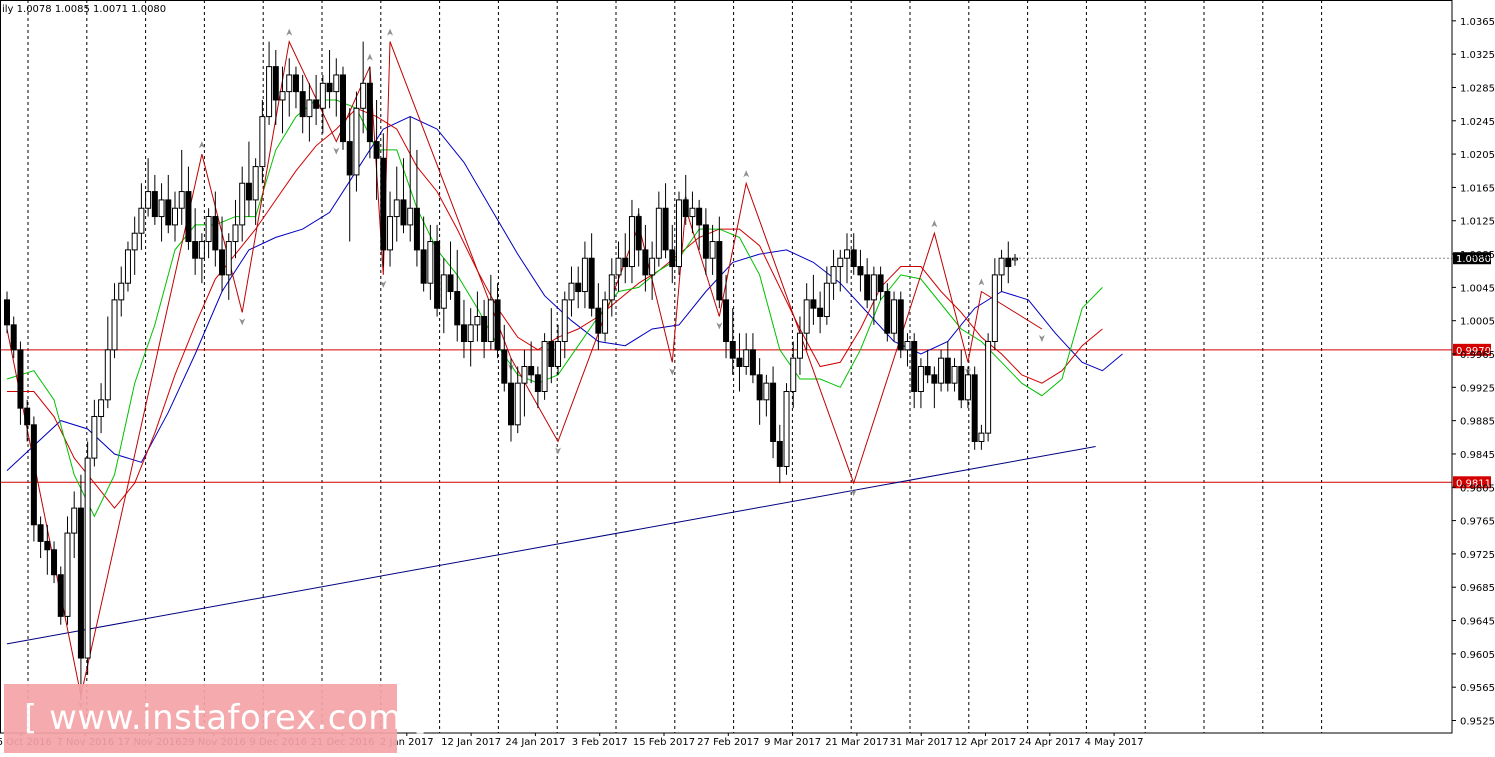 This screenshot has height=757, width=1495. What do you see at coordinates (1477, 455) in the screenshot?
I see `y-tick-label: 0.9845` at bounding box center [1477, 455].